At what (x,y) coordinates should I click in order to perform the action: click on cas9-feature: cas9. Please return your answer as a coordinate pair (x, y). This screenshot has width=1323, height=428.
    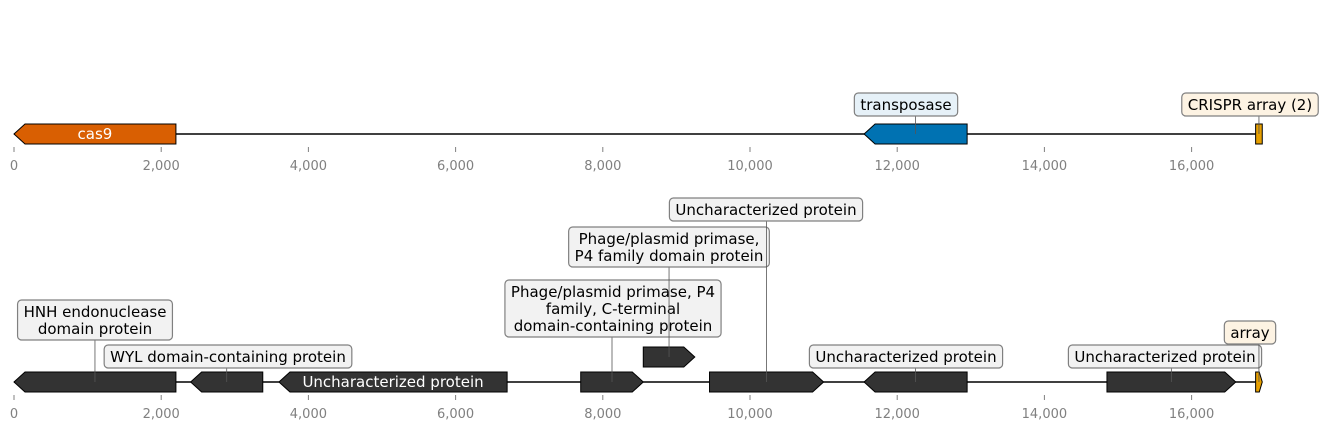
    Looking at the image, I should click on (95, 134).